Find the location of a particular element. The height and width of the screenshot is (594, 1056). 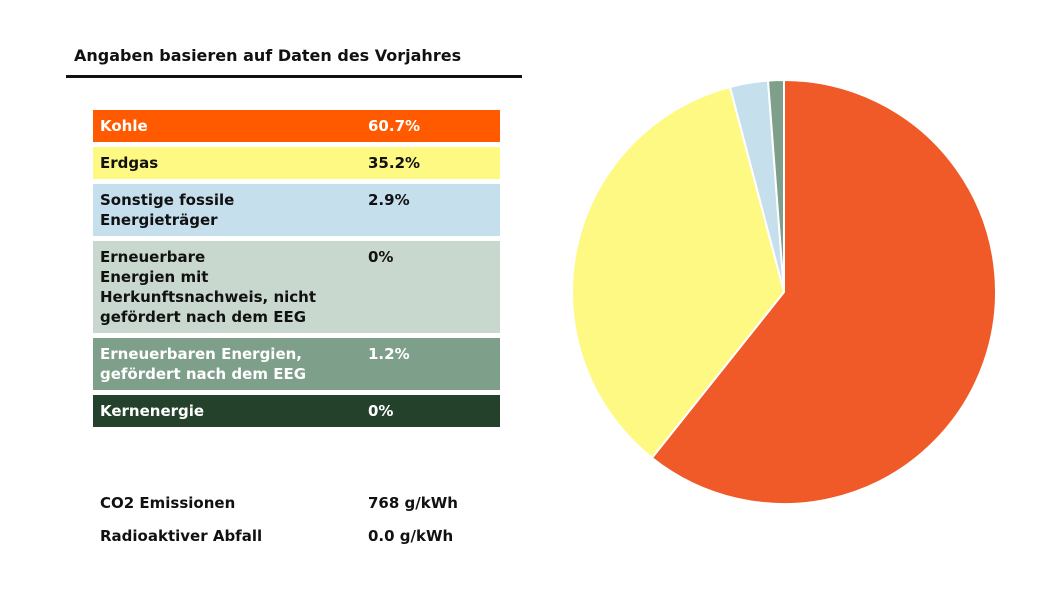

legend-row: Kohle 60.7% is located at coordinates (296, 126).